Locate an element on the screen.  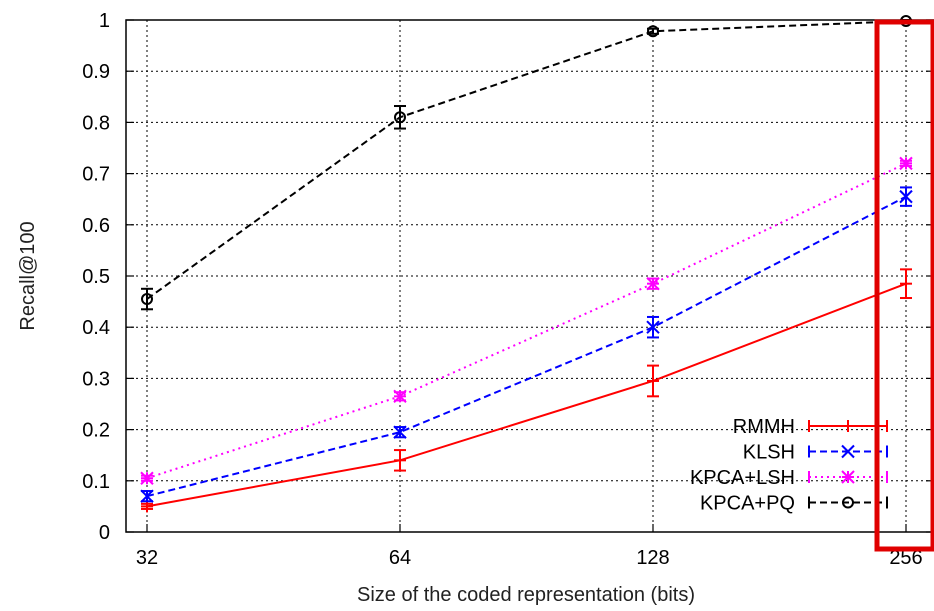
x-axis-label: Size of the coded representation (bits) is located at coordinates (526, 595).